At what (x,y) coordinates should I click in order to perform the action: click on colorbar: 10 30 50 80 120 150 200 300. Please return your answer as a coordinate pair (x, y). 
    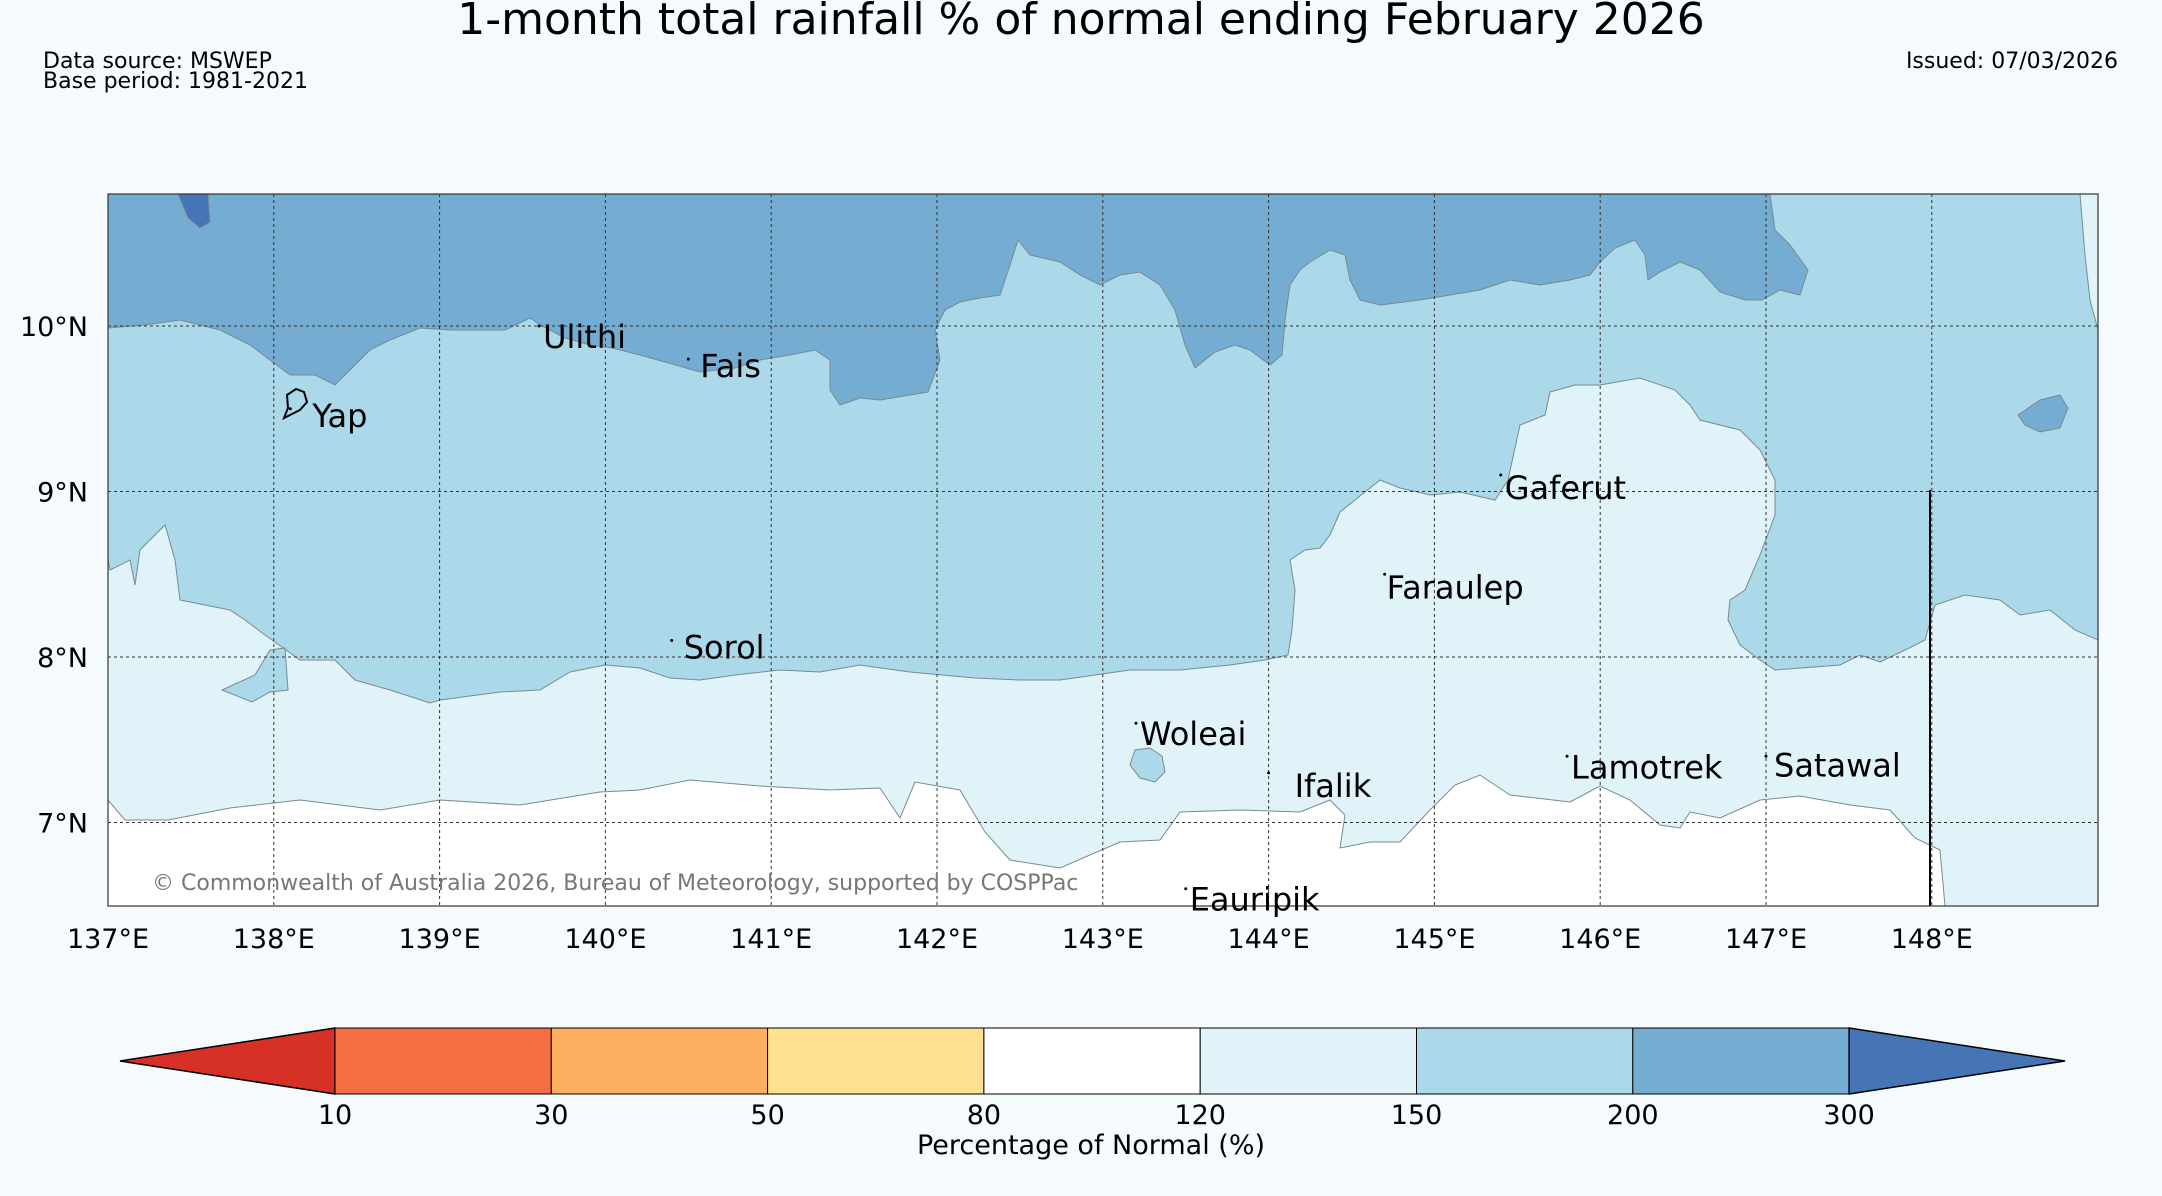
    Looking at the image, I should click on (1092, 1079).